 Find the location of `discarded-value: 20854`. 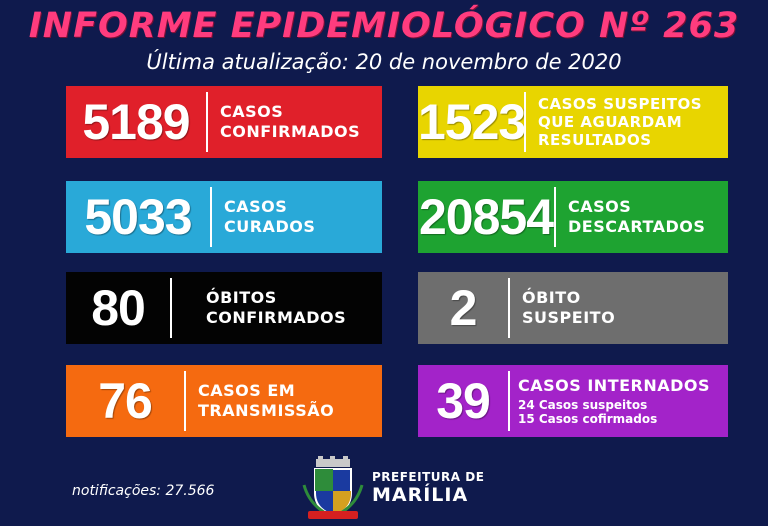

discarded-value: 20854 is located at coordinates (486, 217).